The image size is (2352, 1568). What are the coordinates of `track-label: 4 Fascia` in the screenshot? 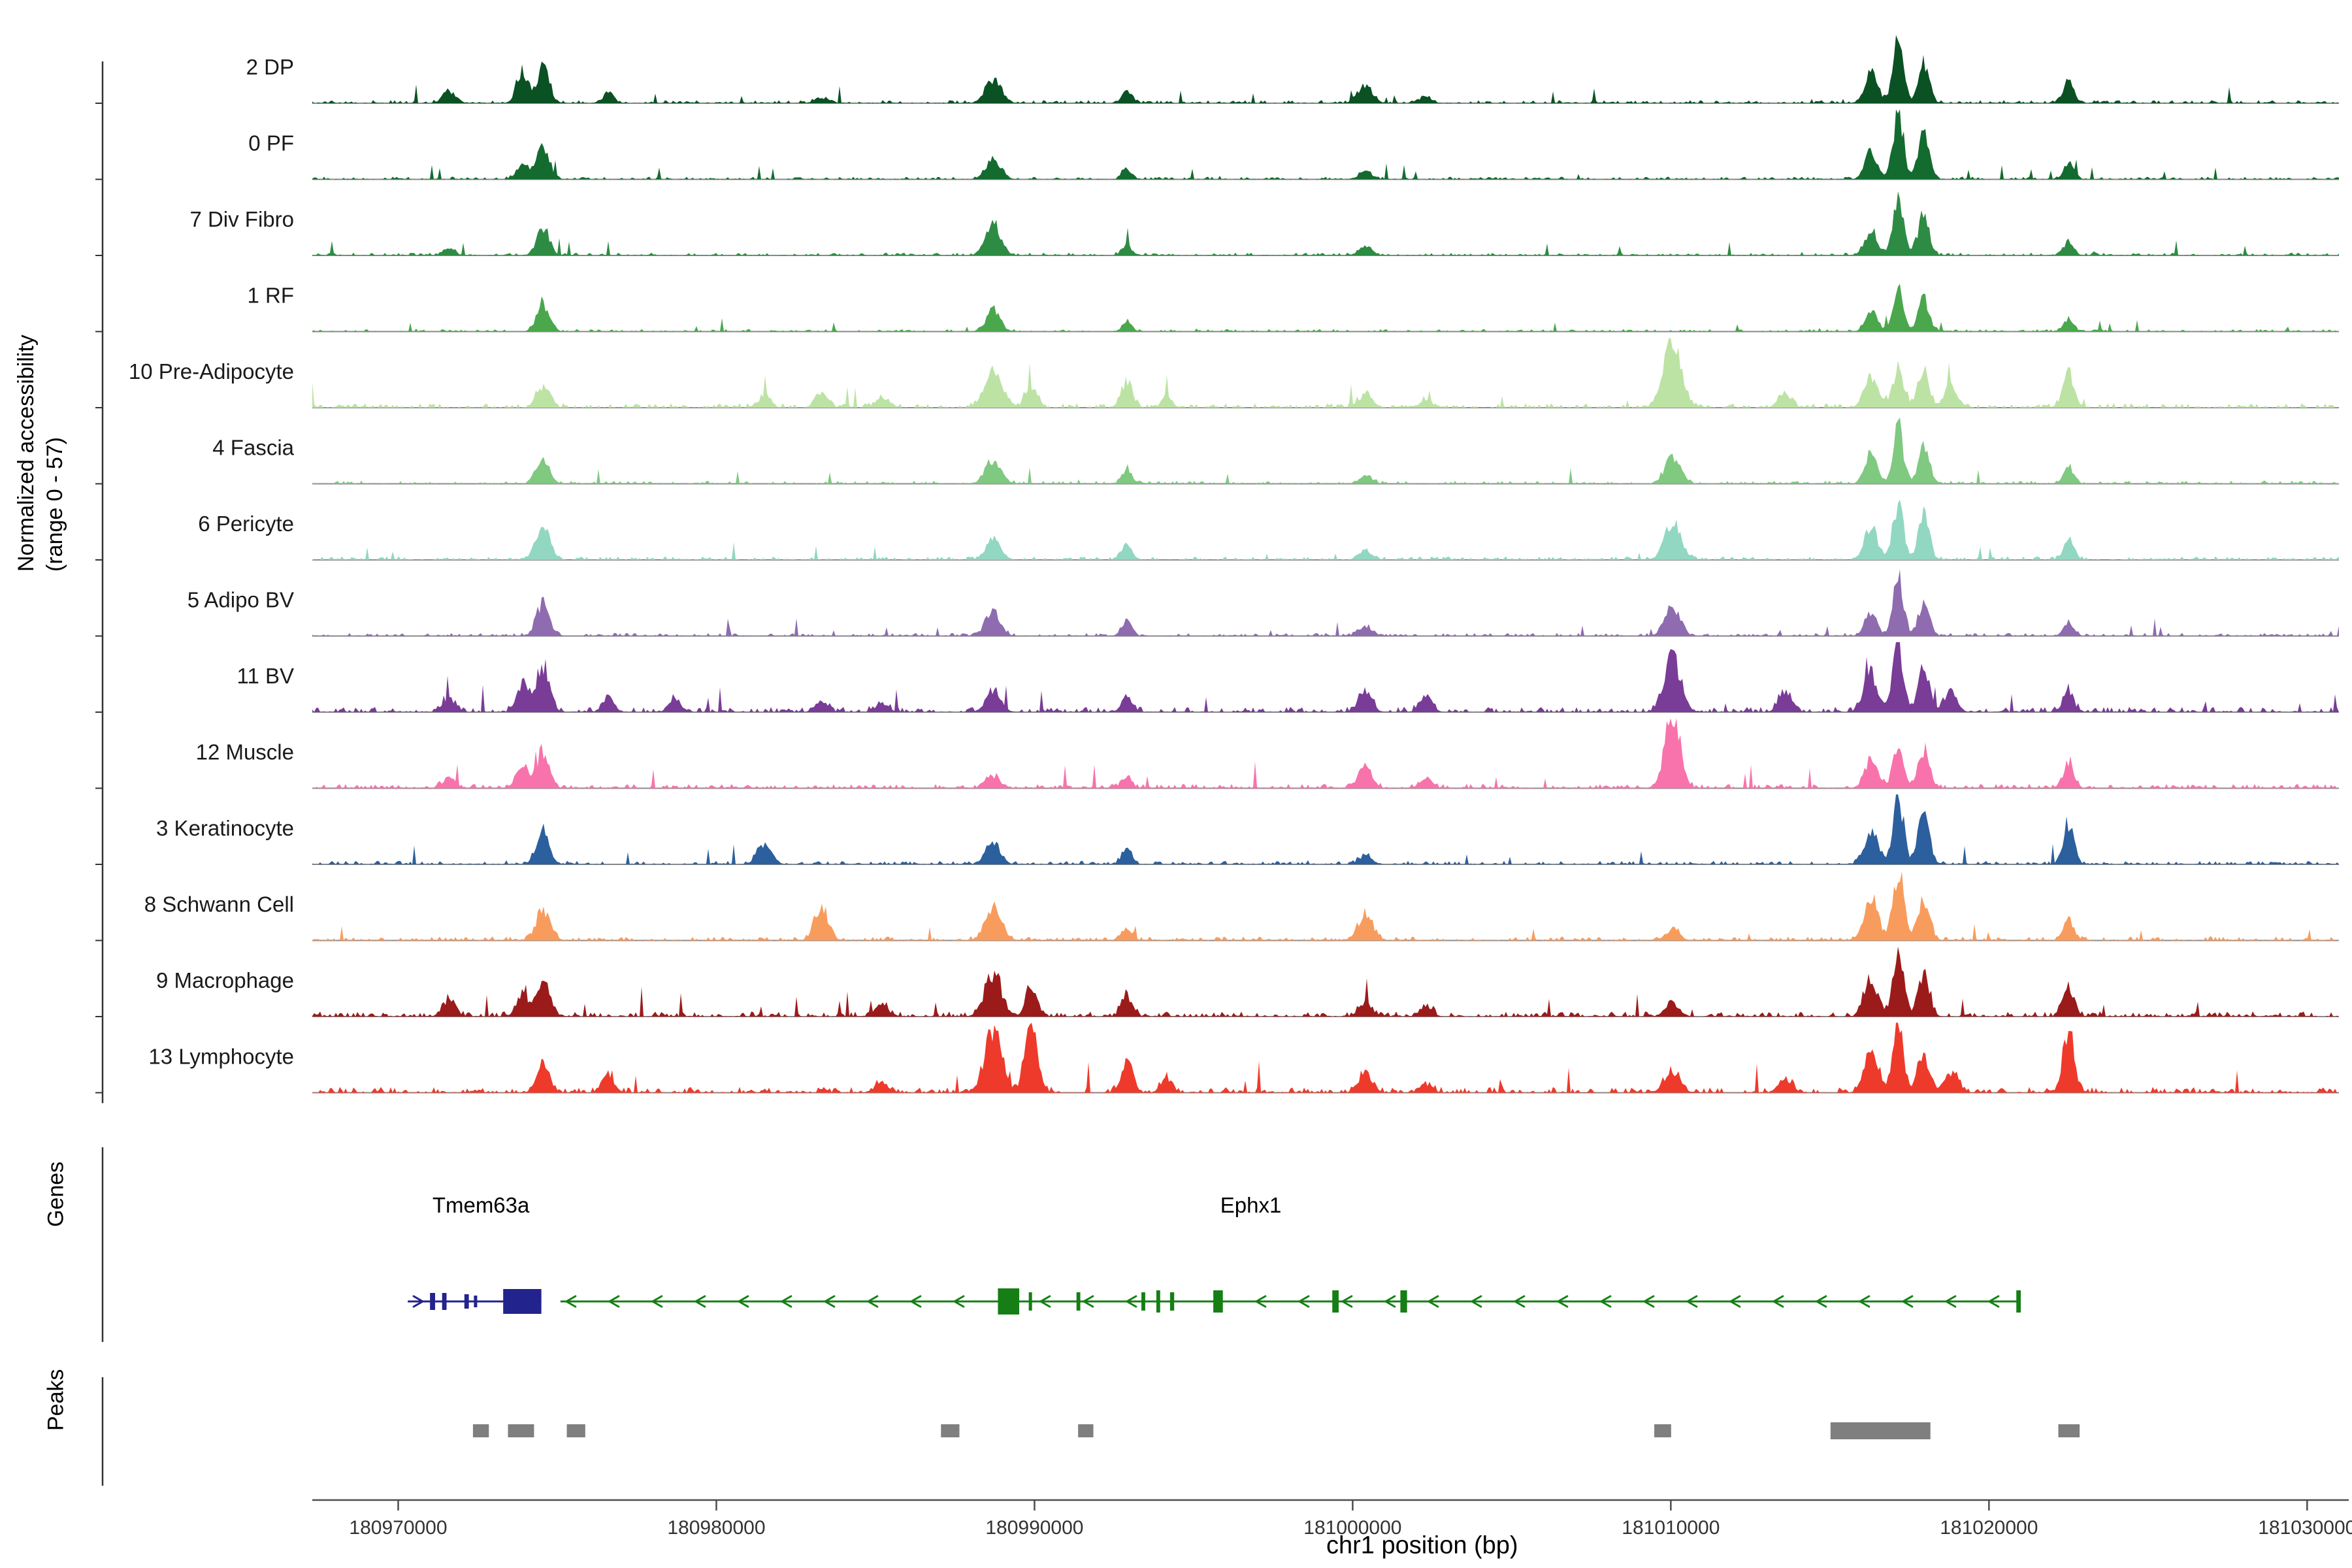 It's located at (253, 448).